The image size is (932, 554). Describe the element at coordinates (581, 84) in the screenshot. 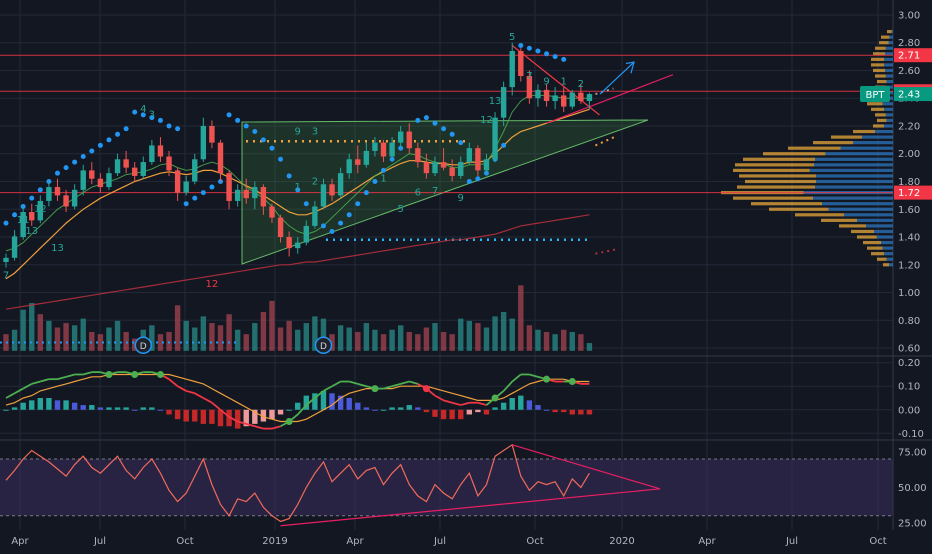

I see `sequence-label: 2` at that location.